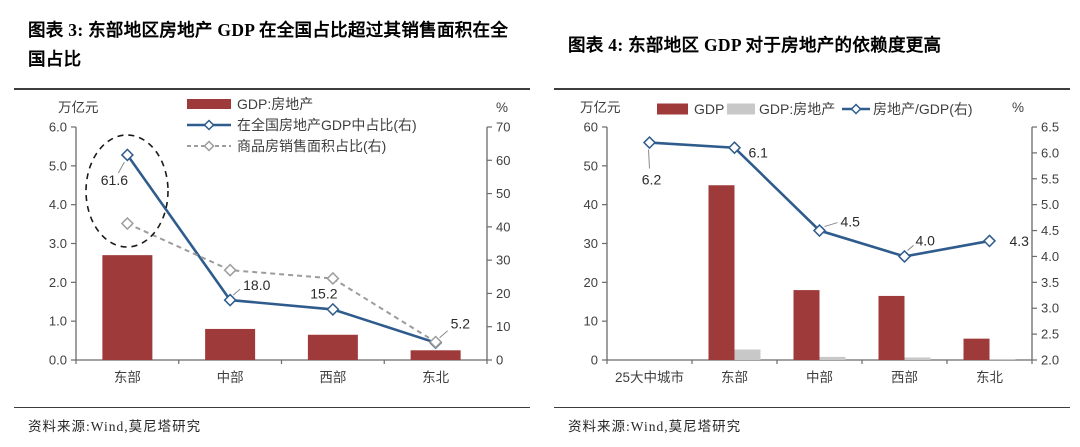  I want to click on left-tick-label: 30, so click(591, 243).